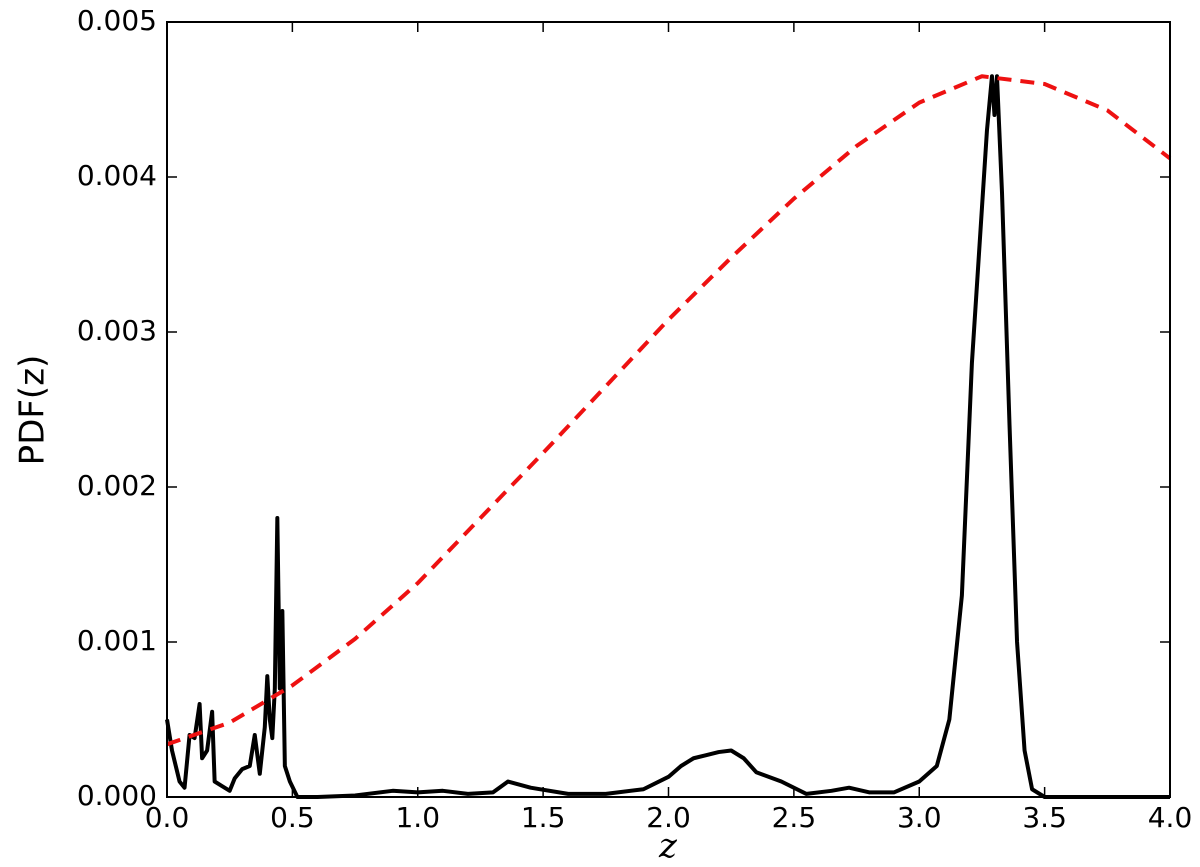 The height and width of the screenshot is (867, 1200). Describe the element at coordinates (668, 817) in the screenshot. I see `x-tick-label: 2.0` at that location.